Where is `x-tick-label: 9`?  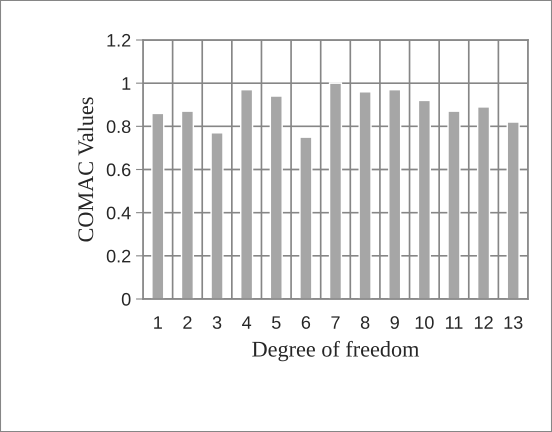
x-tick-label: 9 is located at coordinates (394, 322).